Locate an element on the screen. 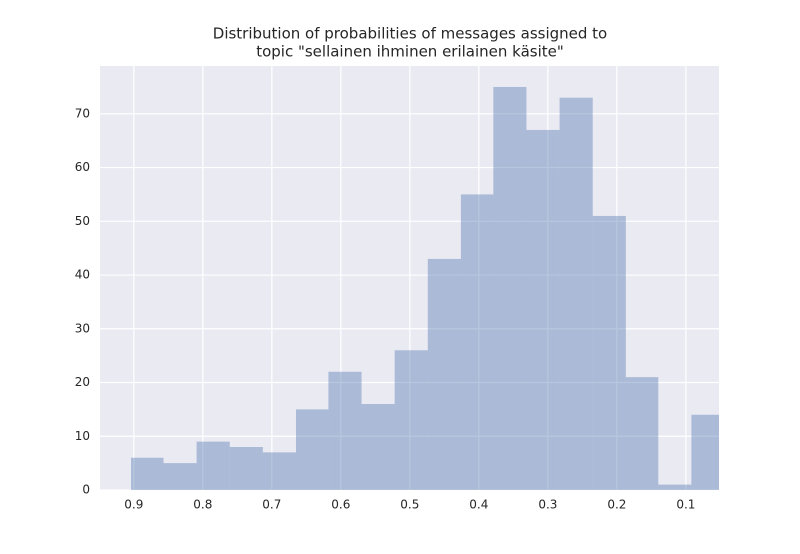 The height and width of the screenshot is (554, 800). y-tick-label: 40 is located at coordinates (82, 275).